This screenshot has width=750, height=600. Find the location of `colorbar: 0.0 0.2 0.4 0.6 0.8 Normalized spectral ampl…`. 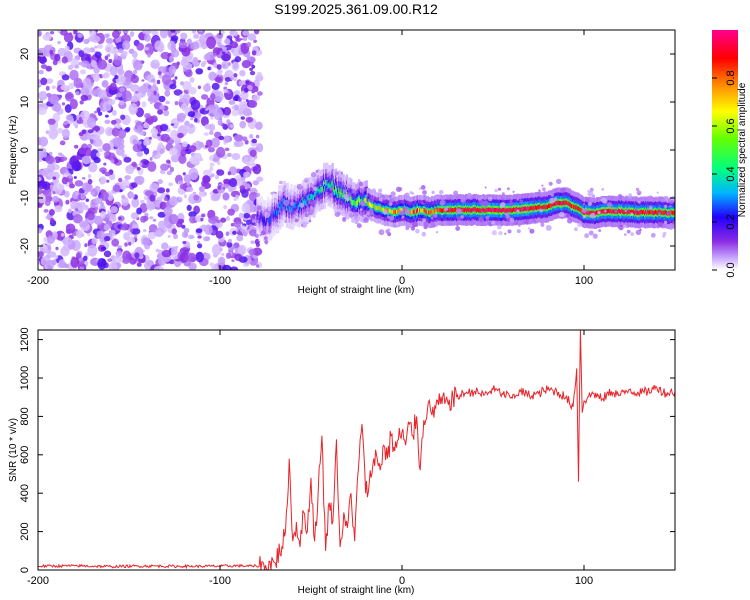

colorbar: 0.0 0.2 0.4 0.6 0.8 Normalized spectral ampl… is located at coordinates (730, 154).